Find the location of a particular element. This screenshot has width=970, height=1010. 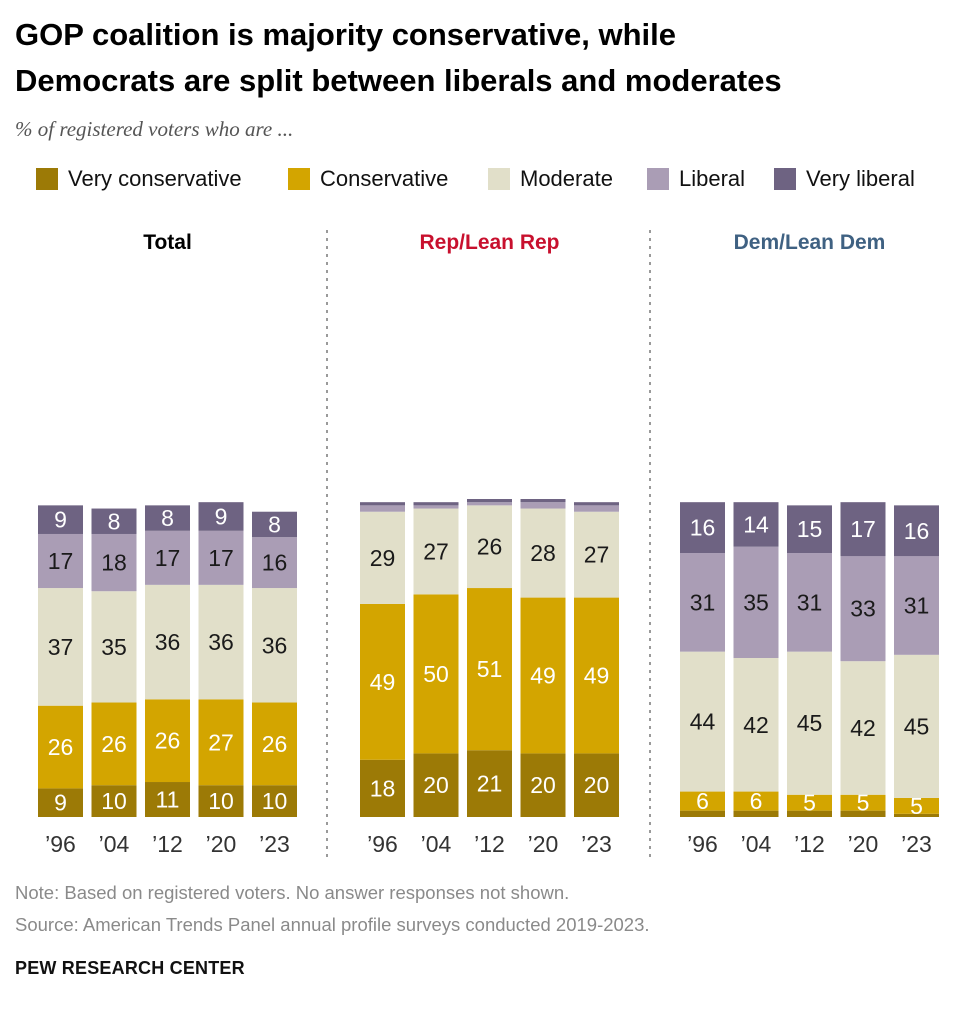

legend-label-very-conservative: Very conservative is located at coordinates (155, 178).